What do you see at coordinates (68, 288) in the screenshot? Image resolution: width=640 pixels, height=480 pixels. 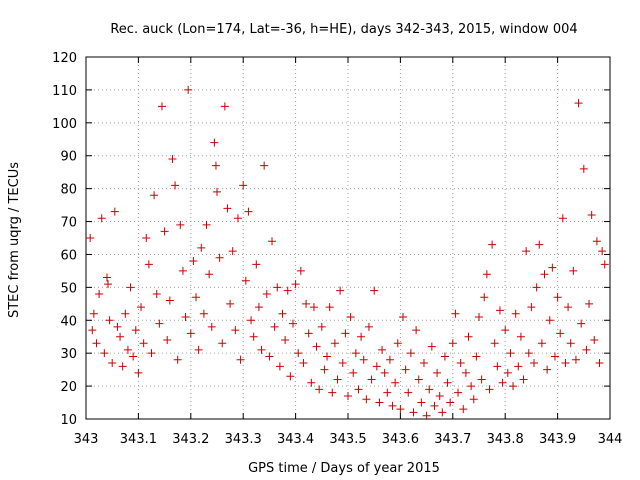 I see `y-tick-label: 50` at bounding box center [68, 288].